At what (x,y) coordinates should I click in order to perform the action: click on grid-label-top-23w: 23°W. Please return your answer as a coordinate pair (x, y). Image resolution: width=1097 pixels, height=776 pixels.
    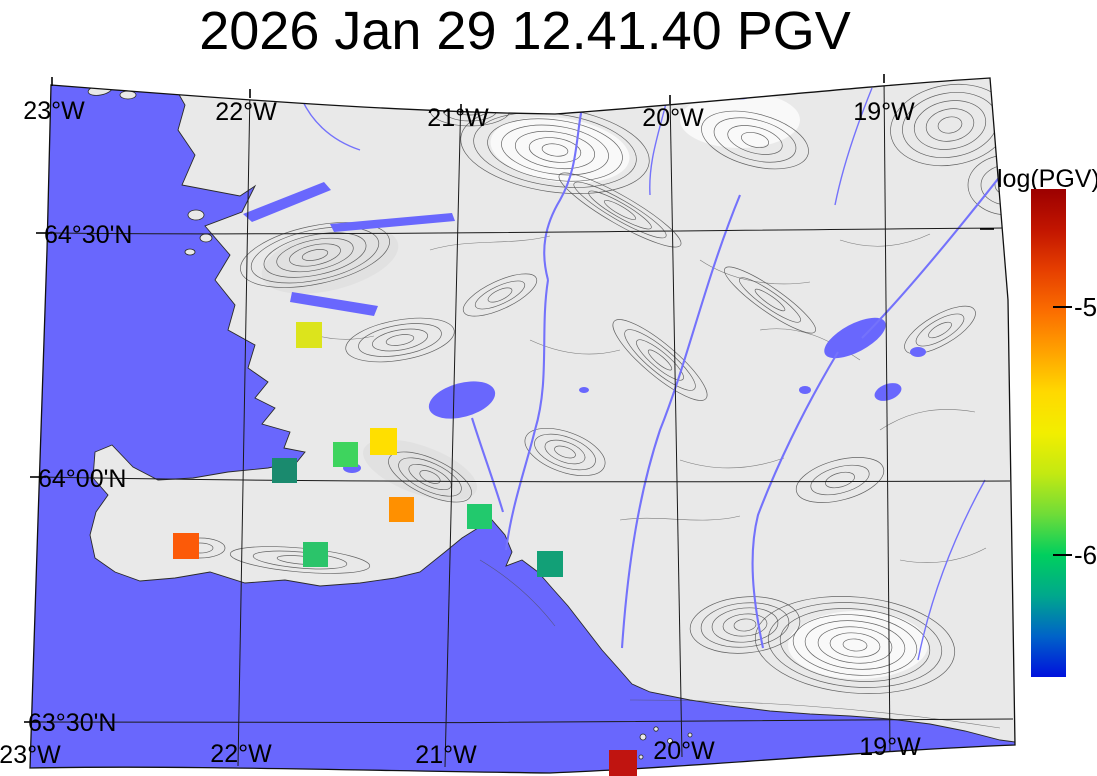
    Looking at the image, I should click on (54, 111).